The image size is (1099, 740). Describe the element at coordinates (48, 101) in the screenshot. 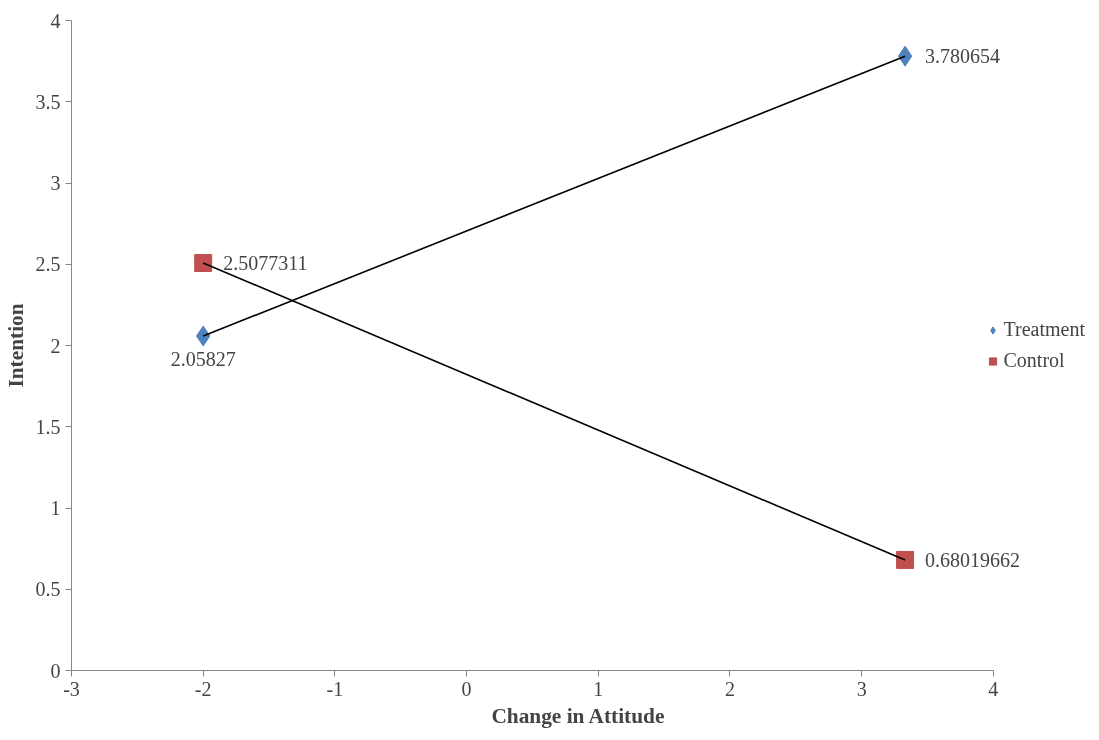

I see `y-tick-label: 3.5` at that location.